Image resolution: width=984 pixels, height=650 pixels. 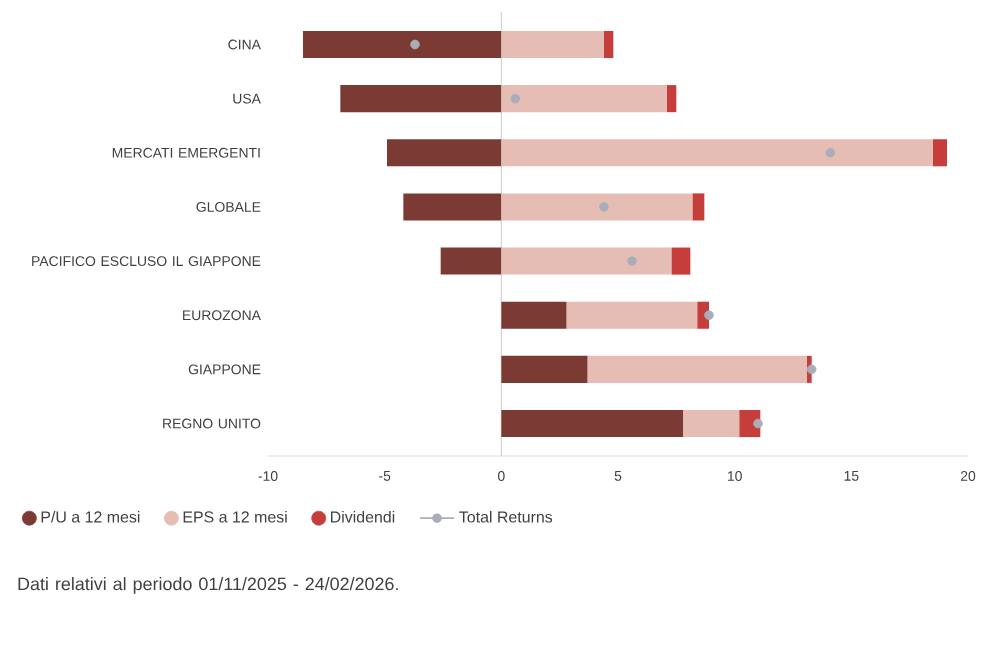 I want to click on text: Dati relativi al periodo 01/11/2025 - 24/02/2026., so click(x=208, y=585).